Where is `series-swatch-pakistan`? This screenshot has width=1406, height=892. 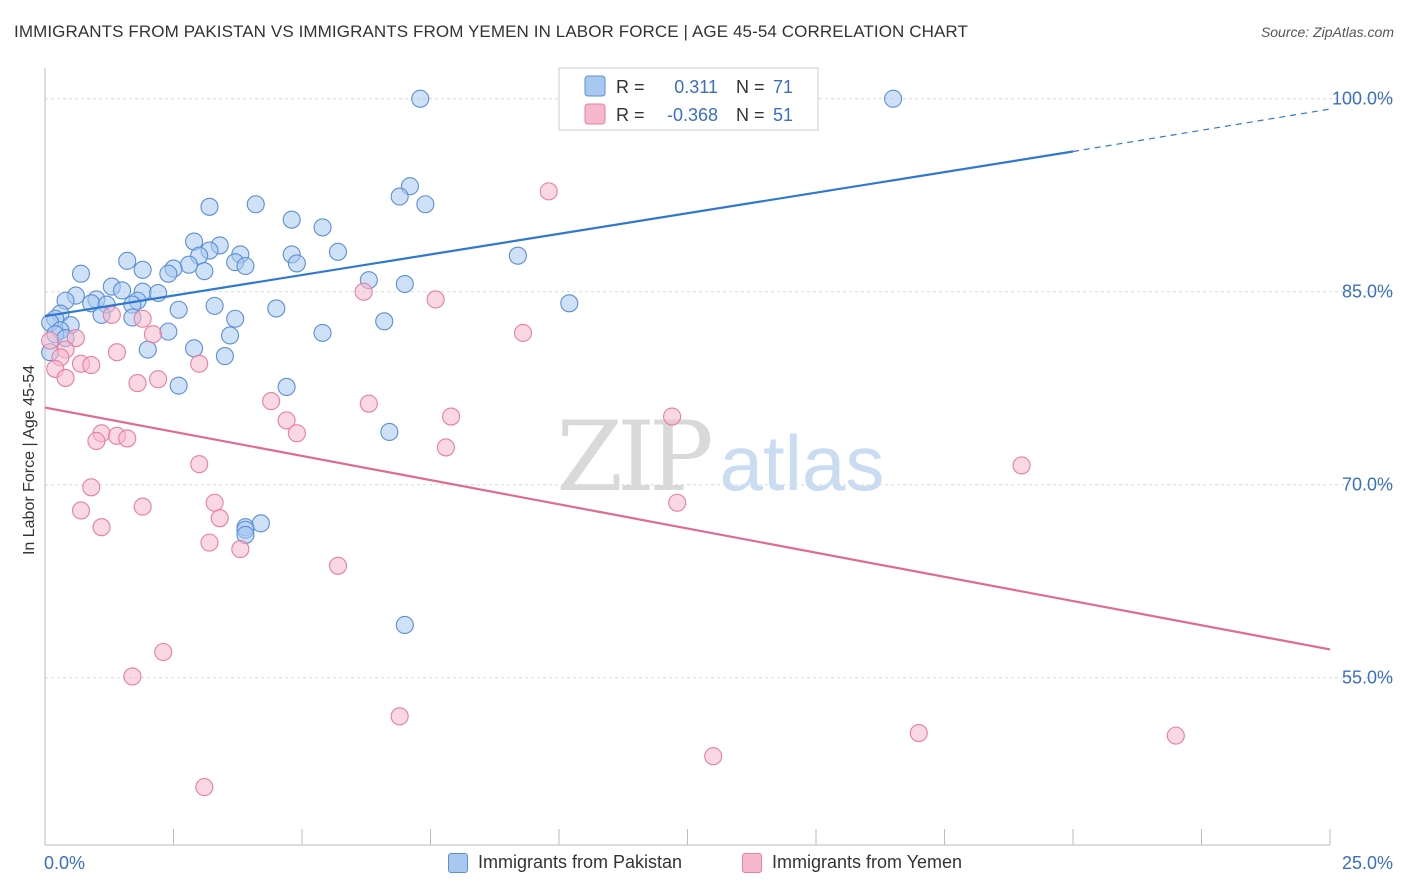 series-swatch-pakistan is located at coordinates (458, 862).